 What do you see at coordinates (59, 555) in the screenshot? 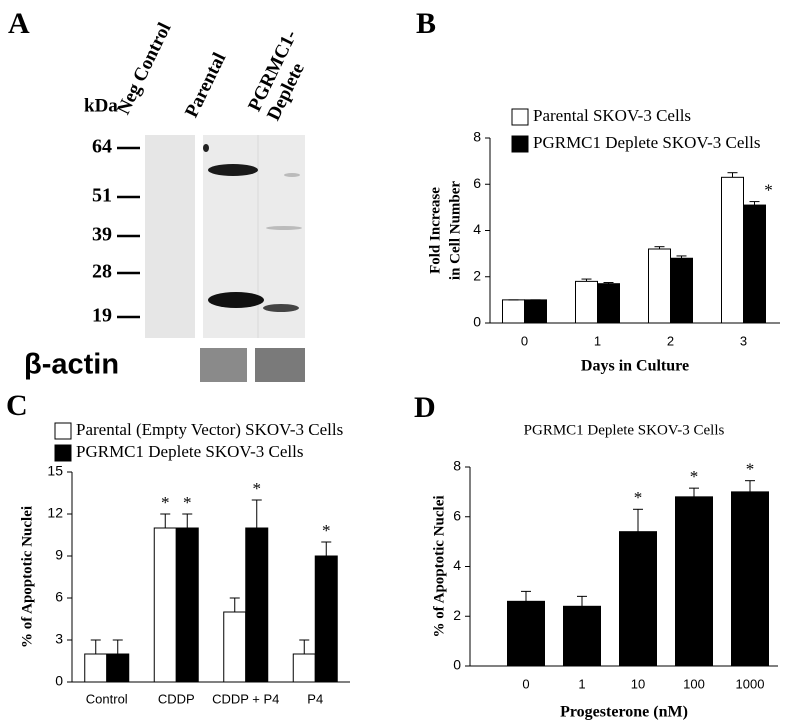
I see `y-tick-label: 9` at bounding box center [59, 555].